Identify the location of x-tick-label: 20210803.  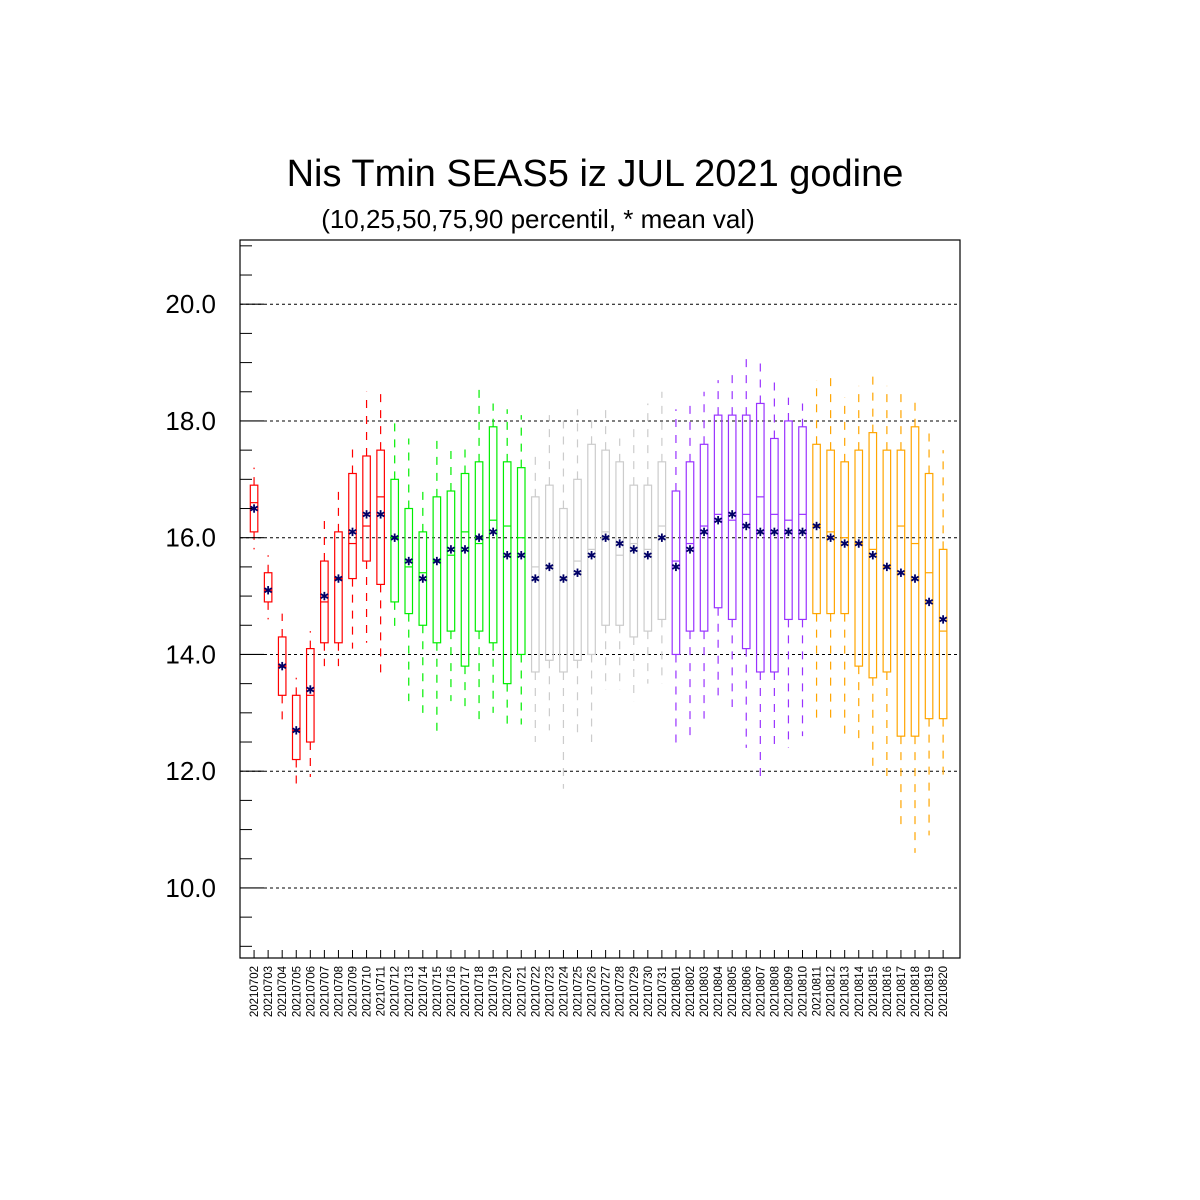
(705, 991).